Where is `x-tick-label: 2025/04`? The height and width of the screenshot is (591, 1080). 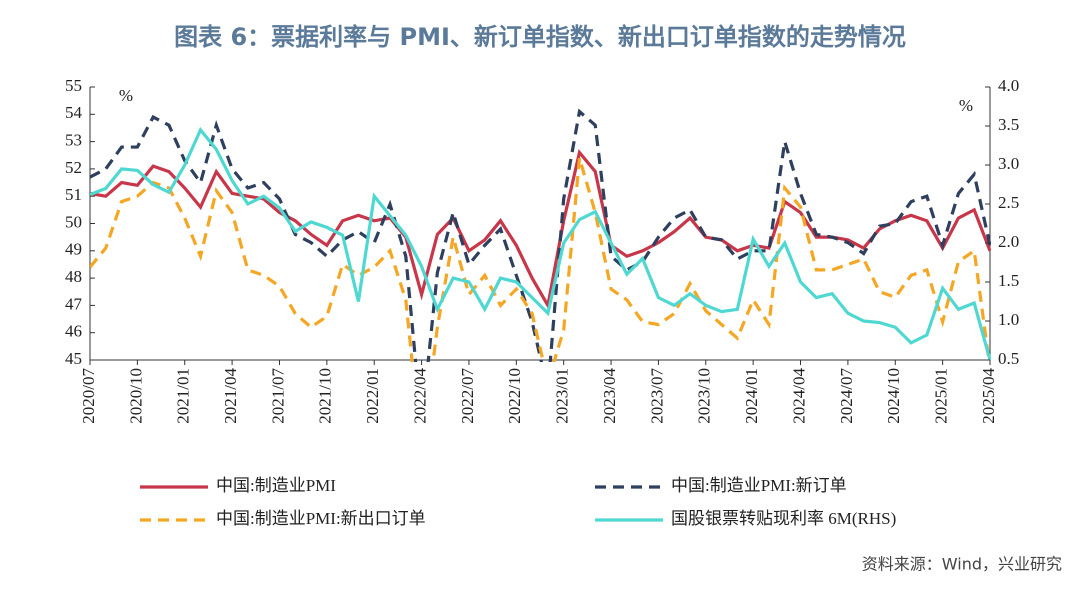
x-tick-label: 2025/04 is located at coordinates (988, 396).